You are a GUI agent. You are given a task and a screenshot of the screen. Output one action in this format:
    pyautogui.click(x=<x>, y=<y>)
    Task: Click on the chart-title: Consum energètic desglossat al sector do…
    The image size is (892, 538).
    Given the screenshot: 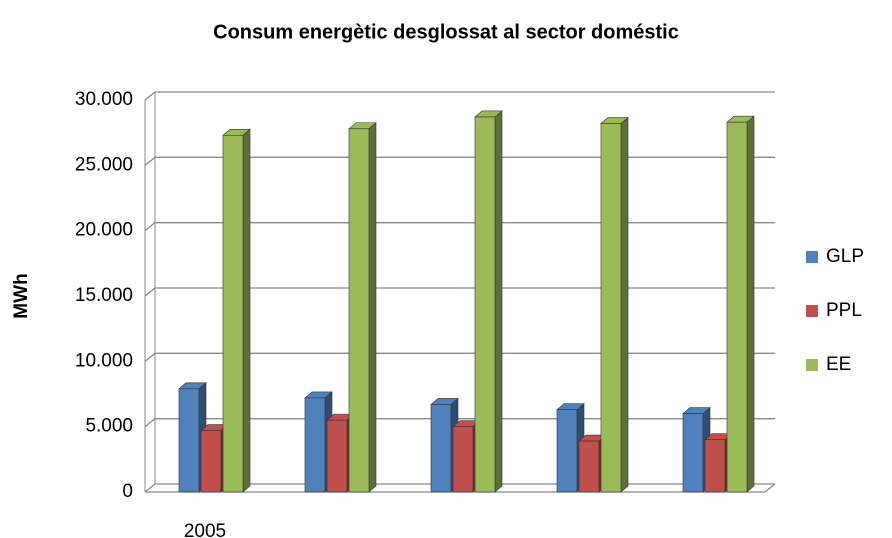 What is the action you would take?
    pyautogui.click(x=446, y=32)
    